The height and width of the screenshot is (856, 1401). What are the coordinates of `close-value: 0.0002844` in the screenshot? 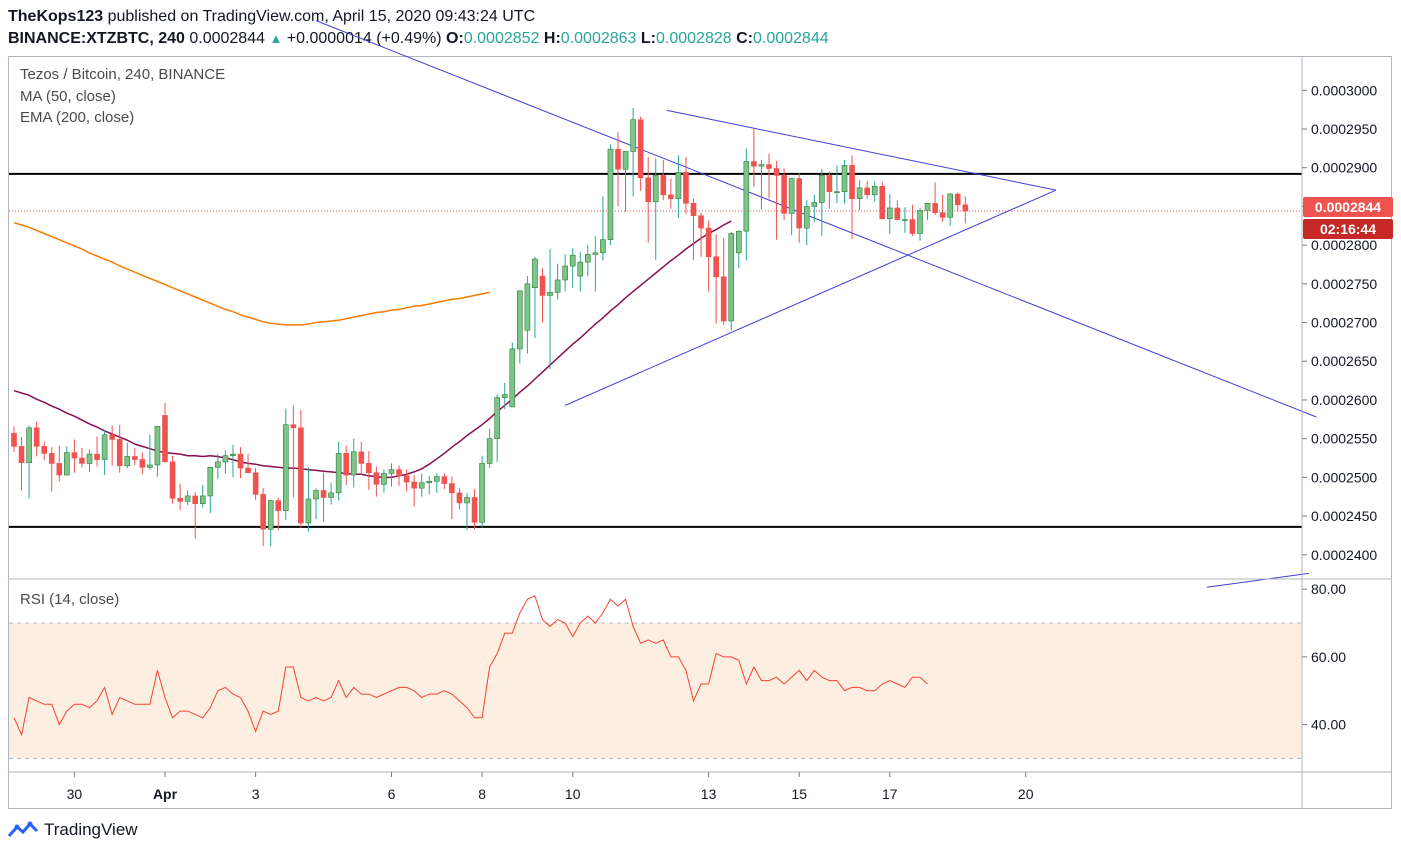 It's located at (790, 38).